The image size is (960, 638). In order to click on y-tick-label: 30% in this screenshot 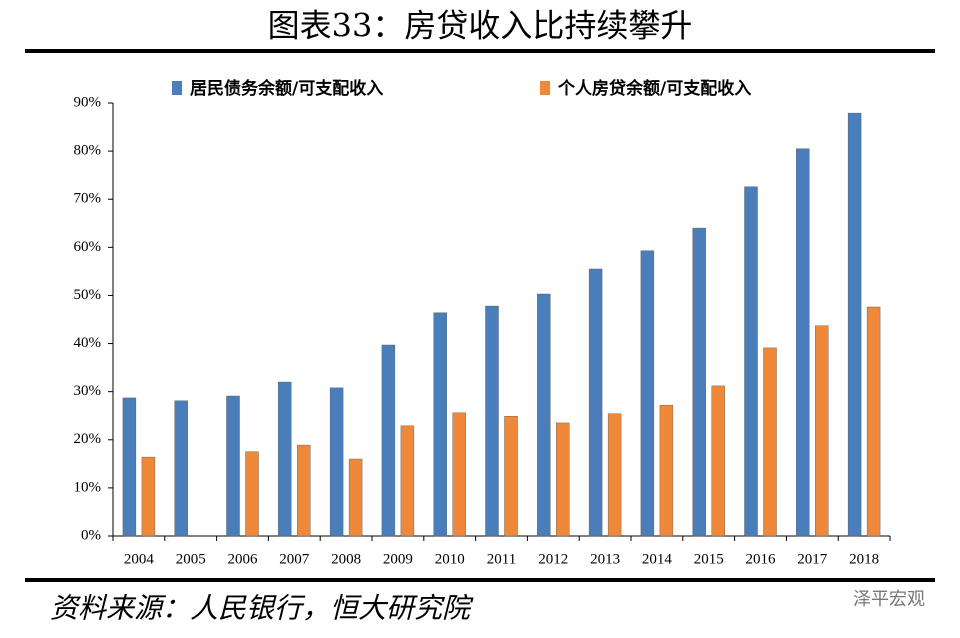, I will do `click(88, 391)`.